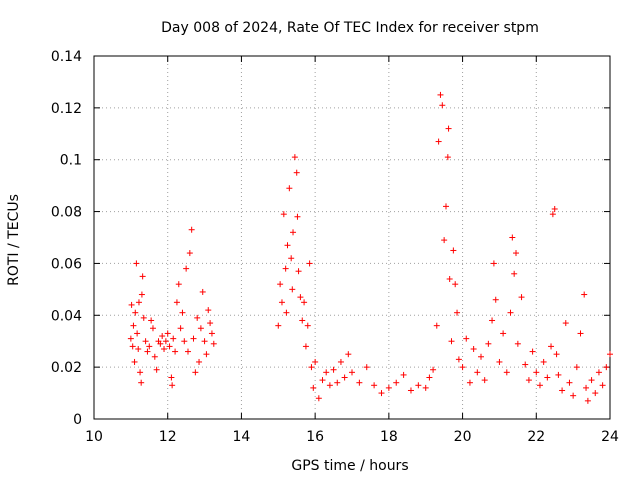  I want to click on y-tick-labels: 0 0.02 0.04 0.06 0.08 0.1 0.12 0.14, so click(66, 238).